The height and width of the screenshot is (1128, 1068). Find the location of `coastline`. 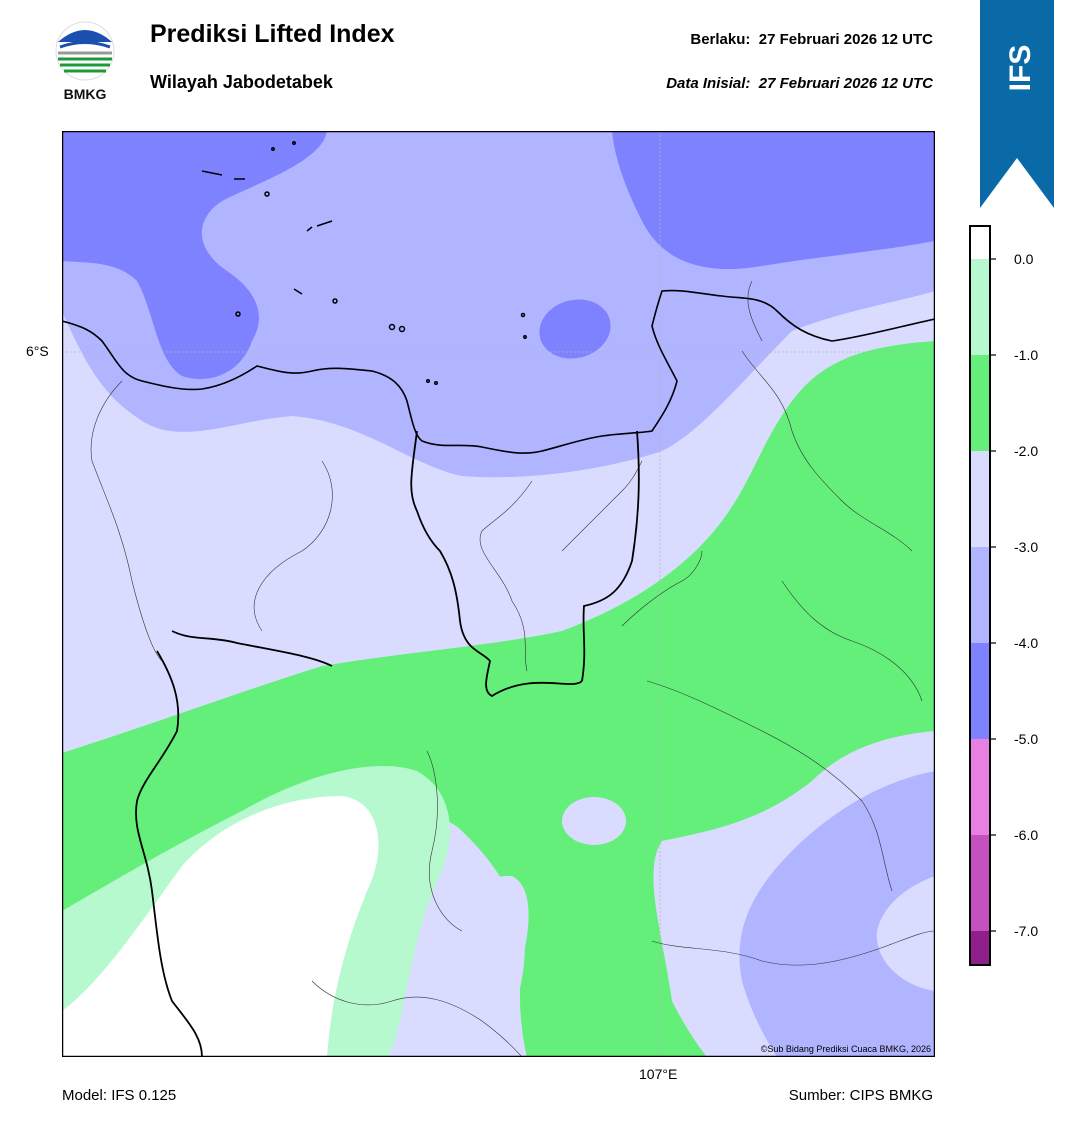

coastline is located at coordinates (498, 371).